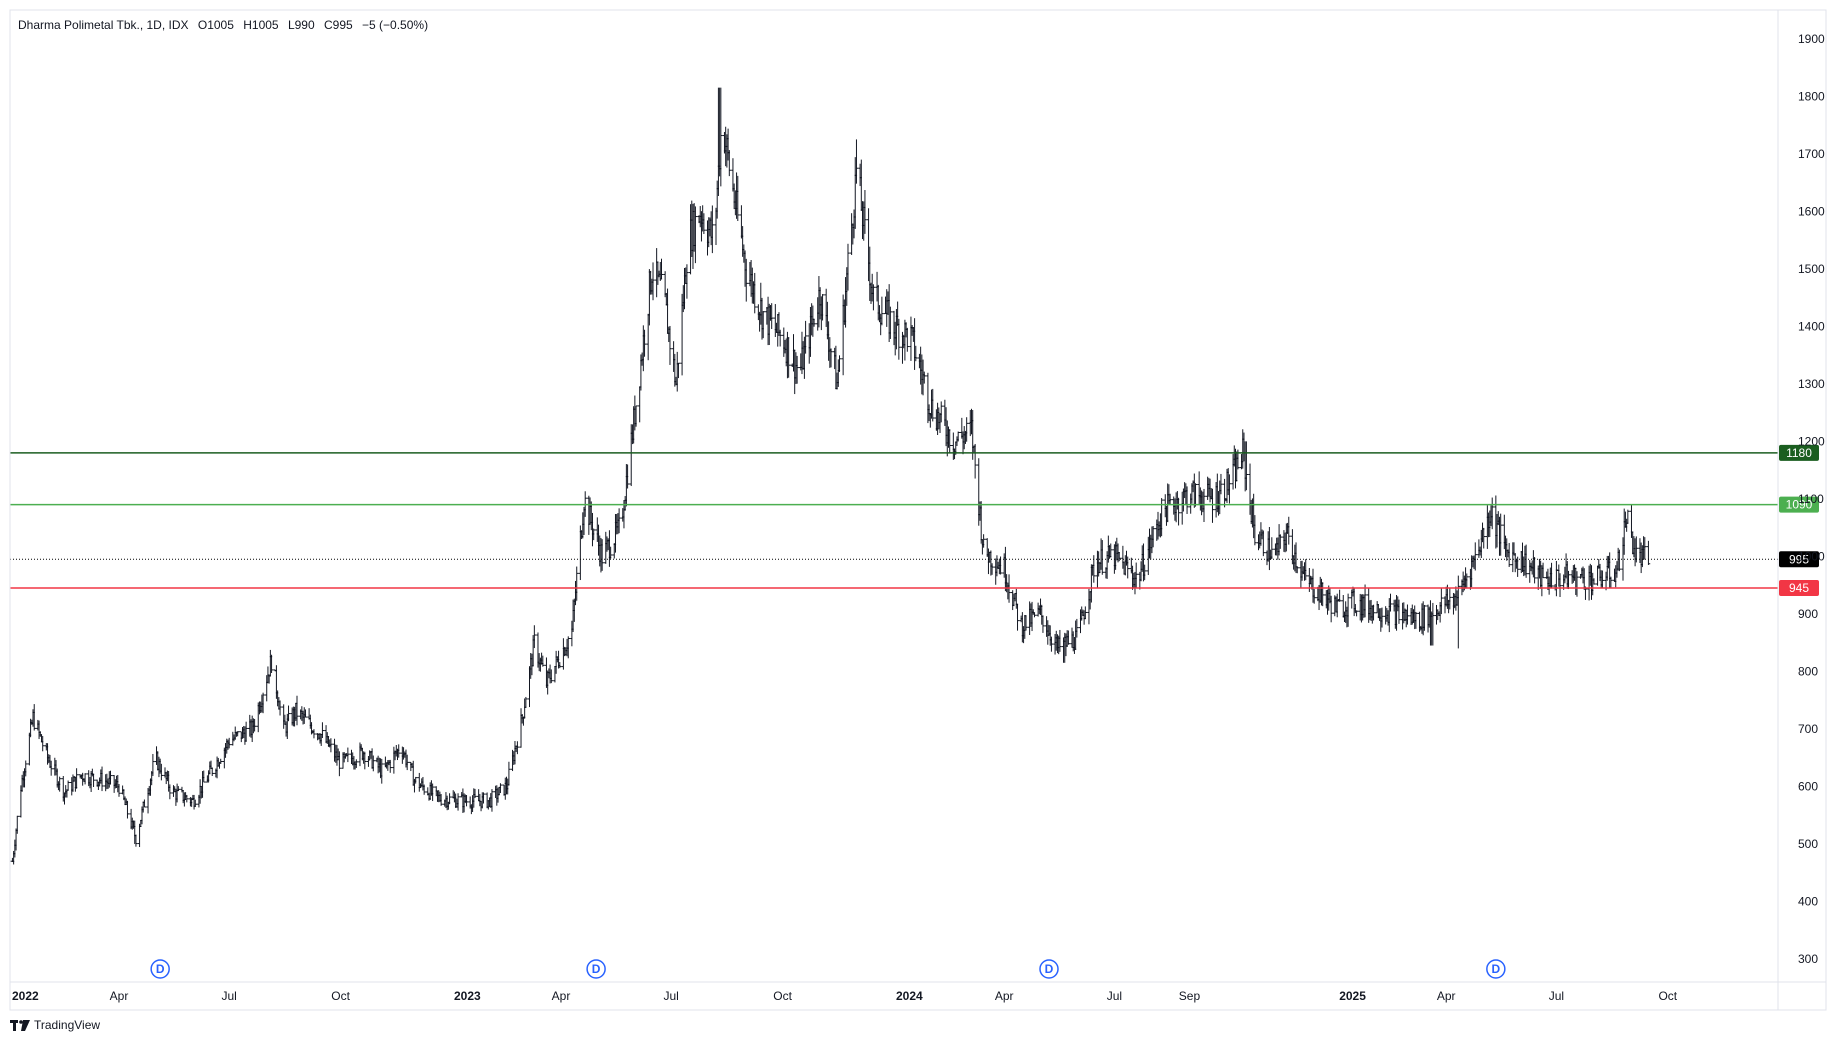 This screenshot has height=1044, width=1836. I want to click on horizontal-levels: 1180 1090 995 945, so click(914, 520).